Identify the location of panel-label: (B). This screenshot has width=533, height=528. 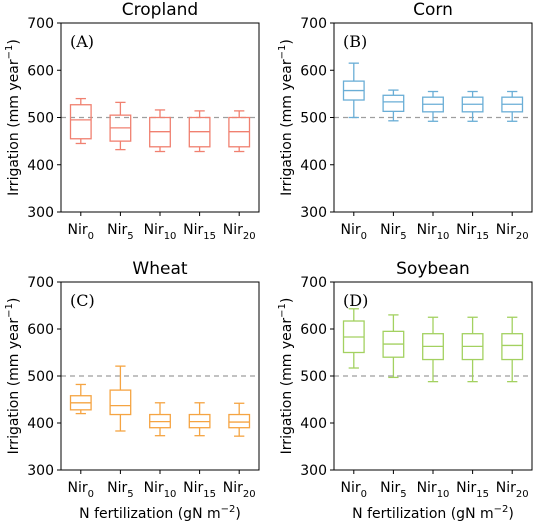
(355, 41).